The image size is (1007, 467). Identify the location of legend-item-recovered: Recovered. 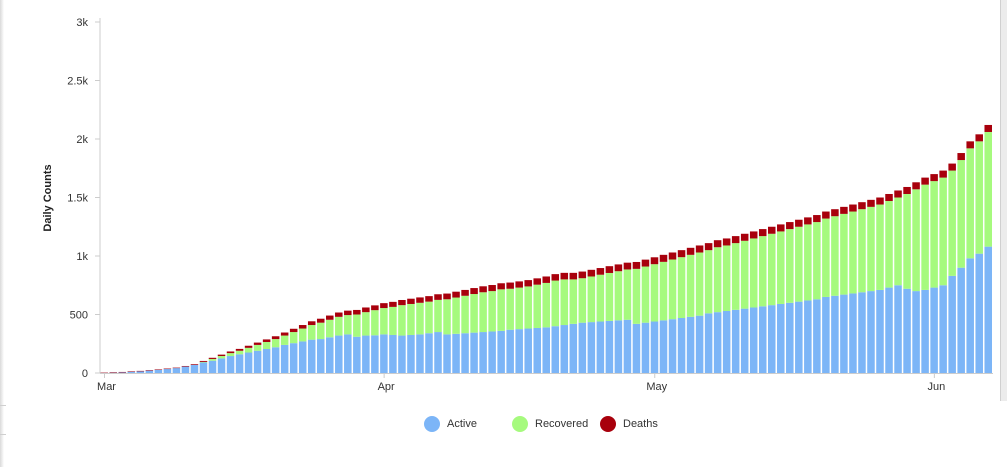
(550, 424).